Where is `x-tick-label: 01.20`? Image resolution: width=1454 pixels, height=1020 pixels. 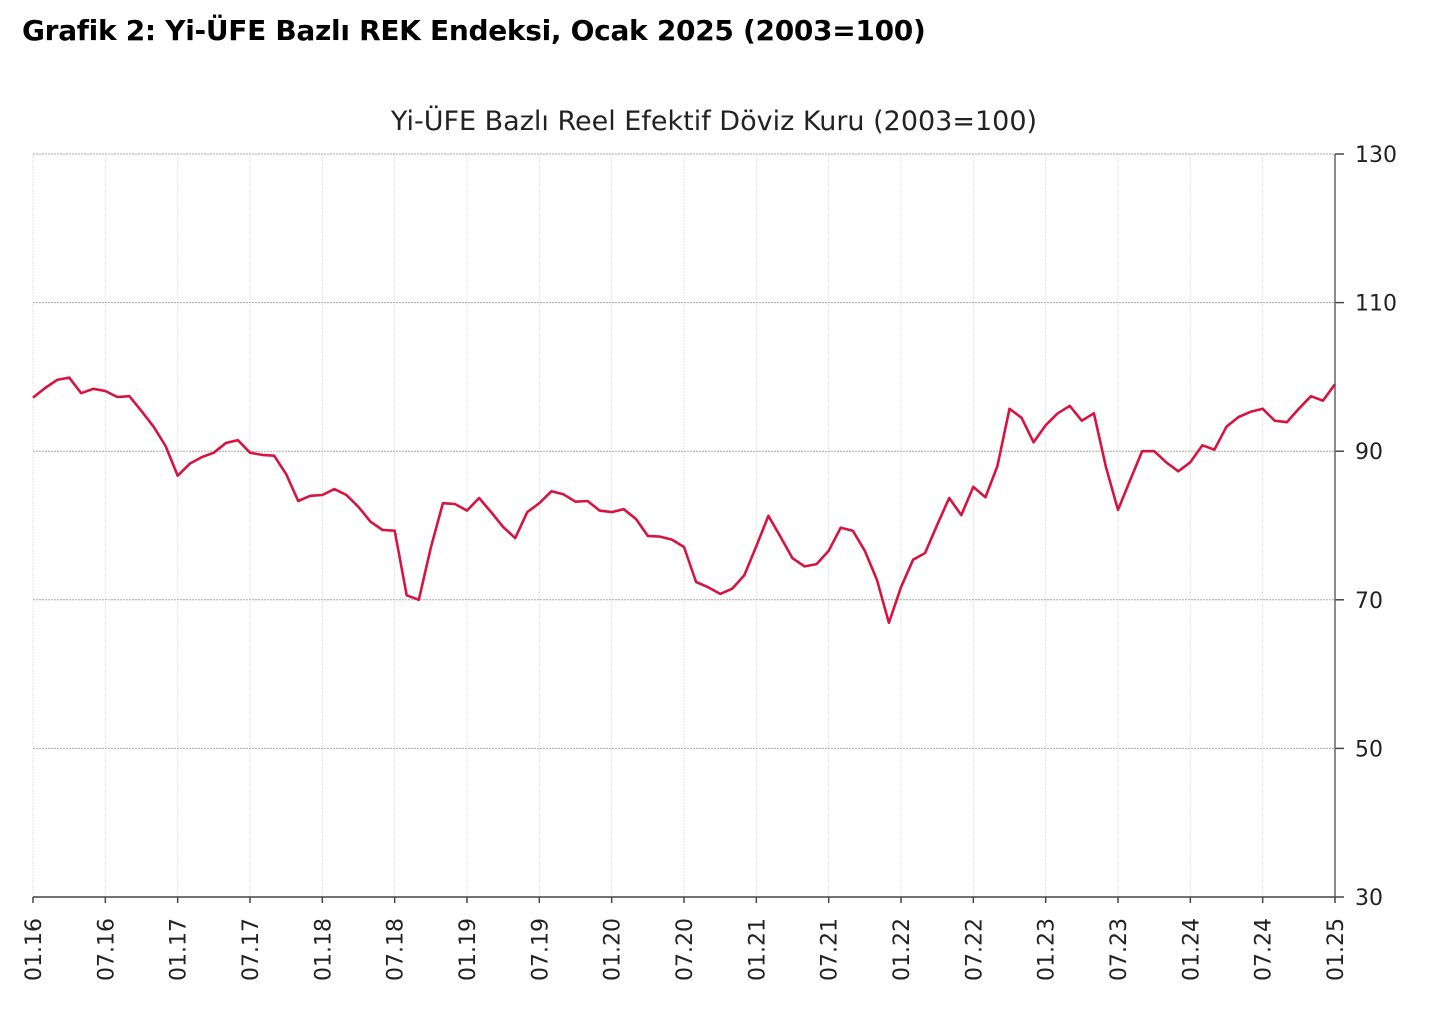 x-tick-label: 01.20 is located at coordinates (613, 949).